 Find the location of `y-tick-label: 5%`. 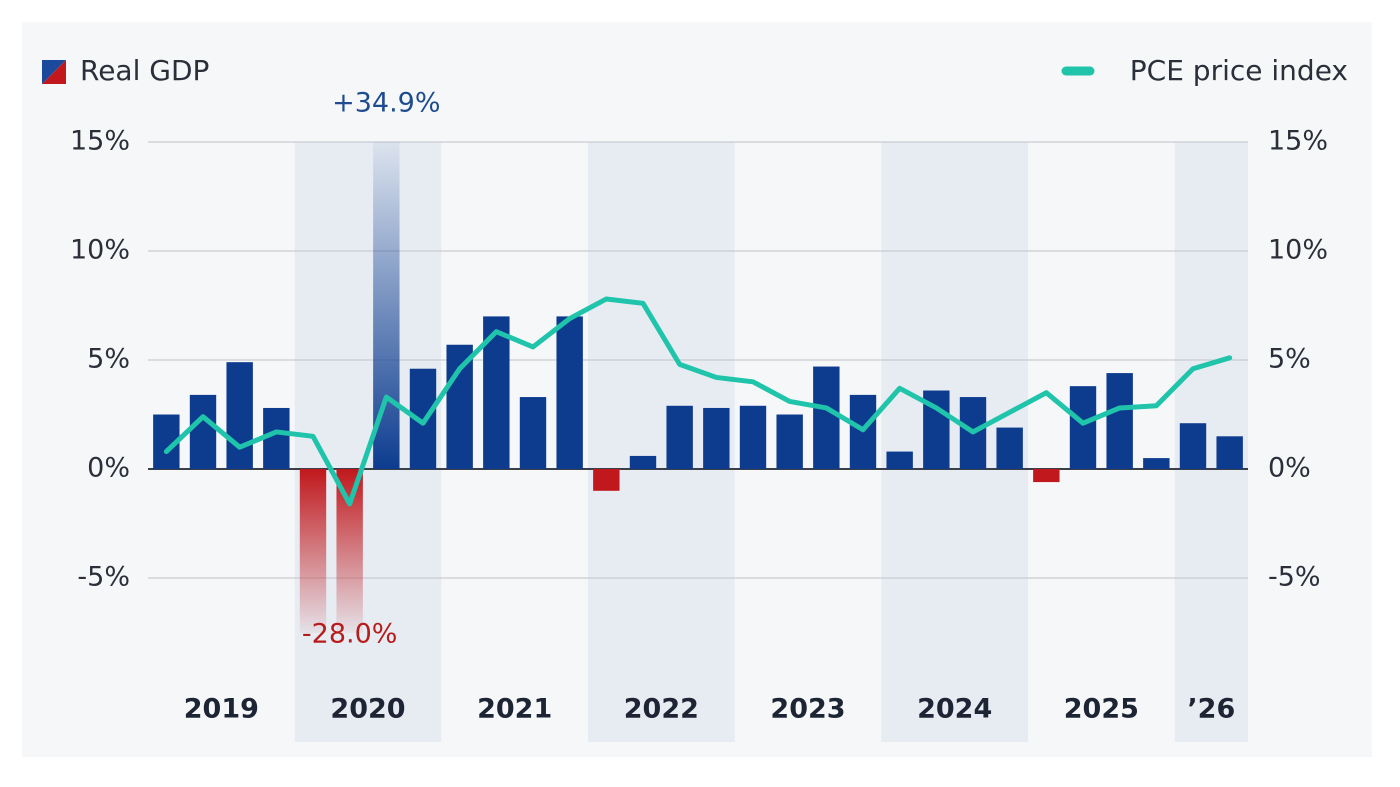

y-tick-label: 5% is located at coordinates (108, 359).